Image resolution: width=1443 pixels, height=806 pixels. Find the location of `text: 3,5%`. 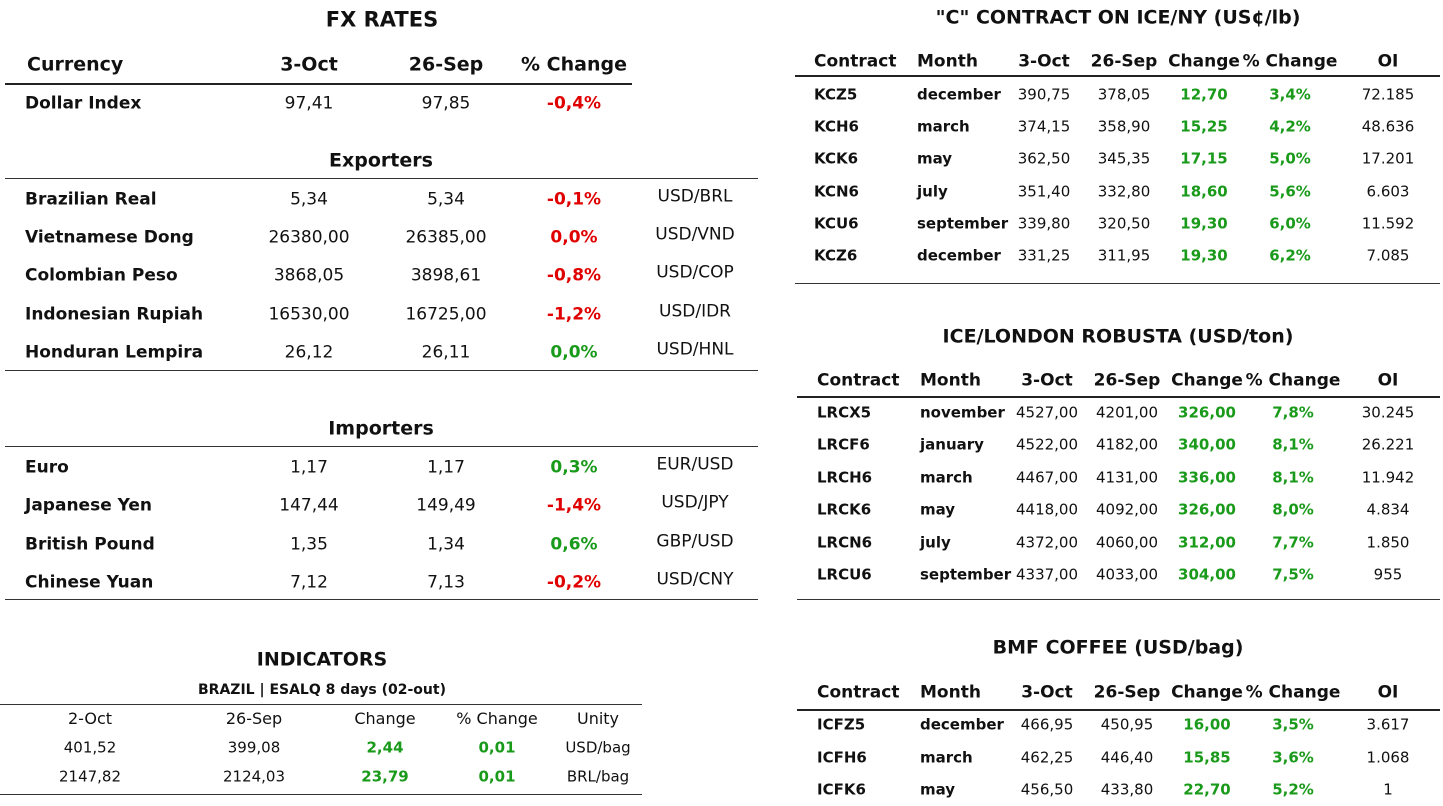

text: 3,5% is located at coordinates (1293, 724).